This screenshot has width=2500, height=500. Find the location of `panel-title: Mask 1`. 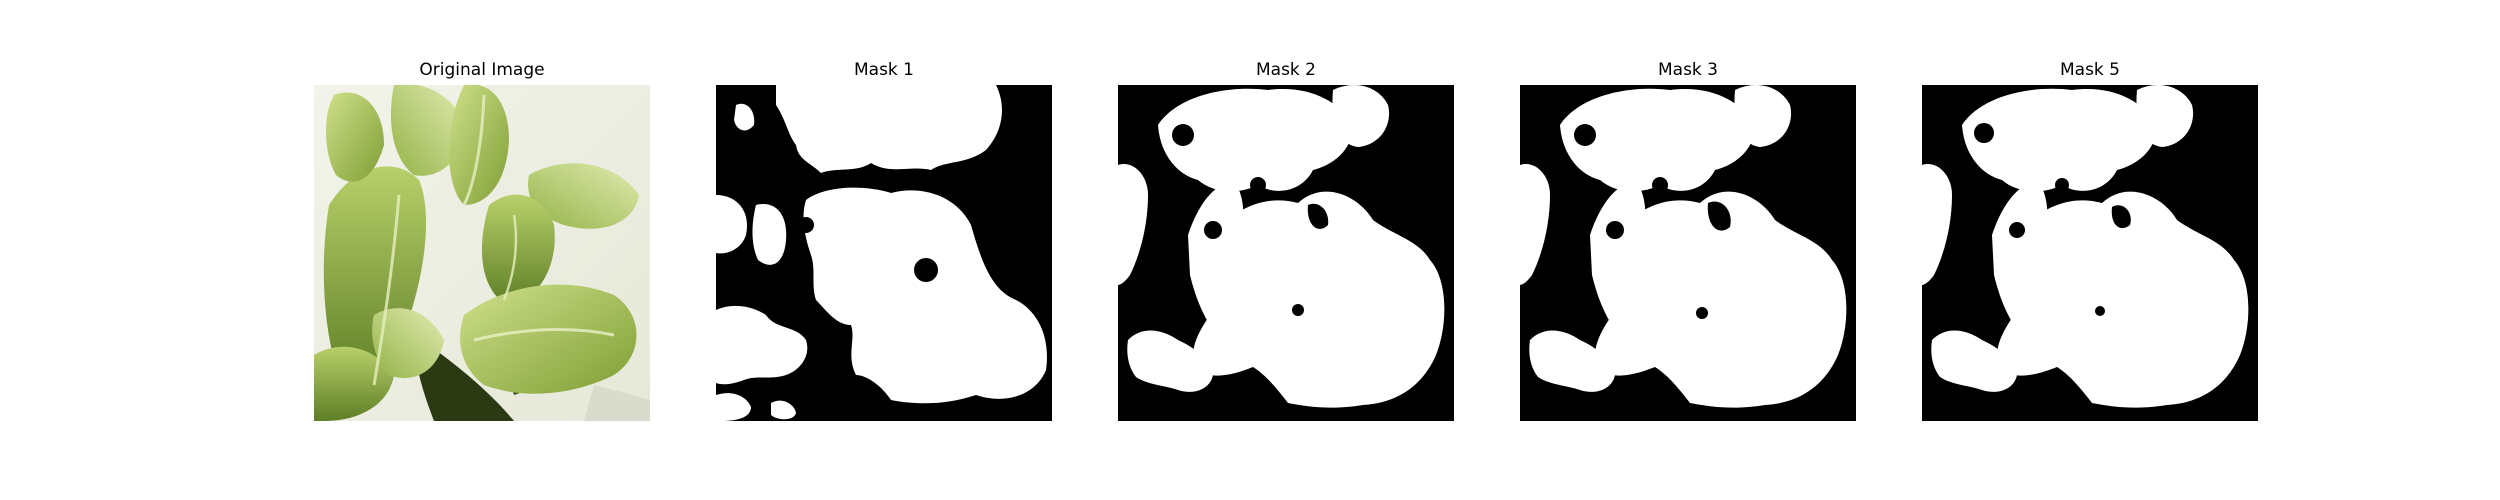

panel-title: Mask 1 is located at coordinates (883, 70).